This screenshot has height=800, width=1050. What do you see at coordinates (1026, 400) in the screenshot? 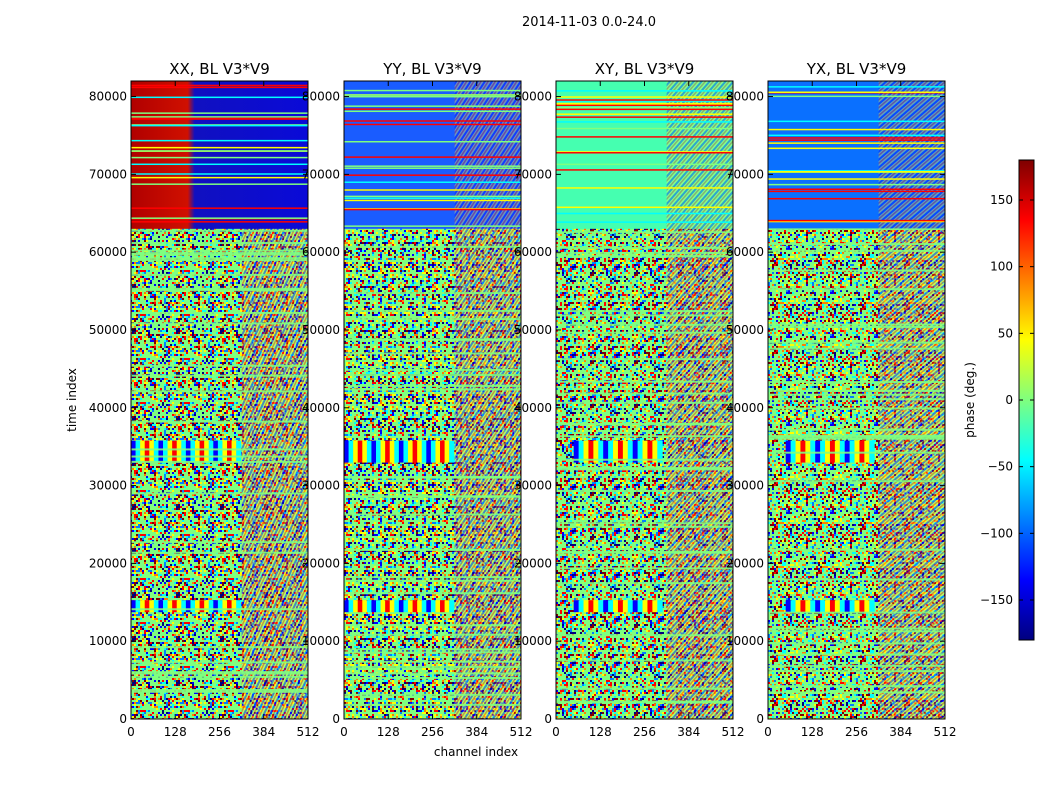
I see `colorbar-gradient` at bounding box center [1026, 400].